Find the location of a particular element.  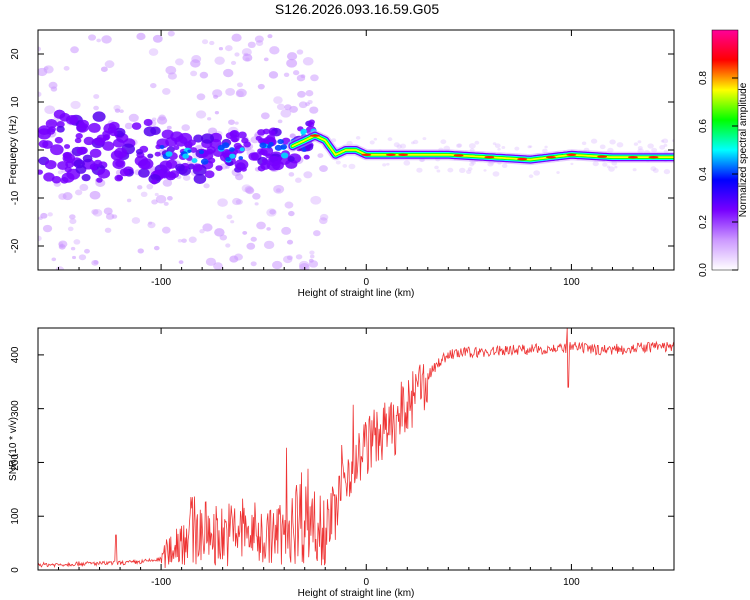

spectral-ridge is located at coordinates (482, 147).